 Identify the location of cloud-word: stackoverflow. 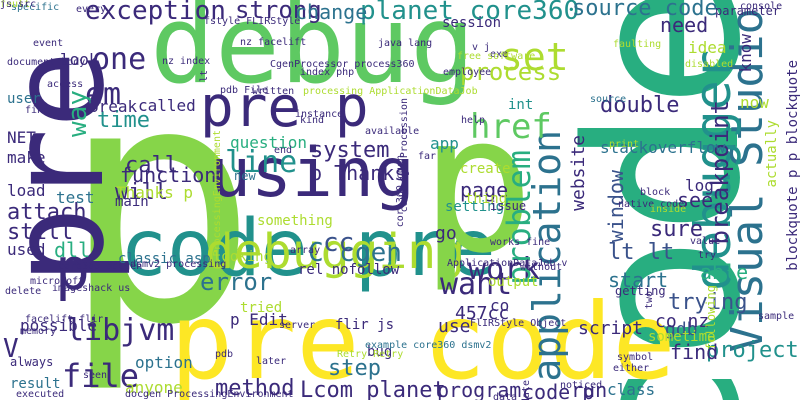
(663, 147).